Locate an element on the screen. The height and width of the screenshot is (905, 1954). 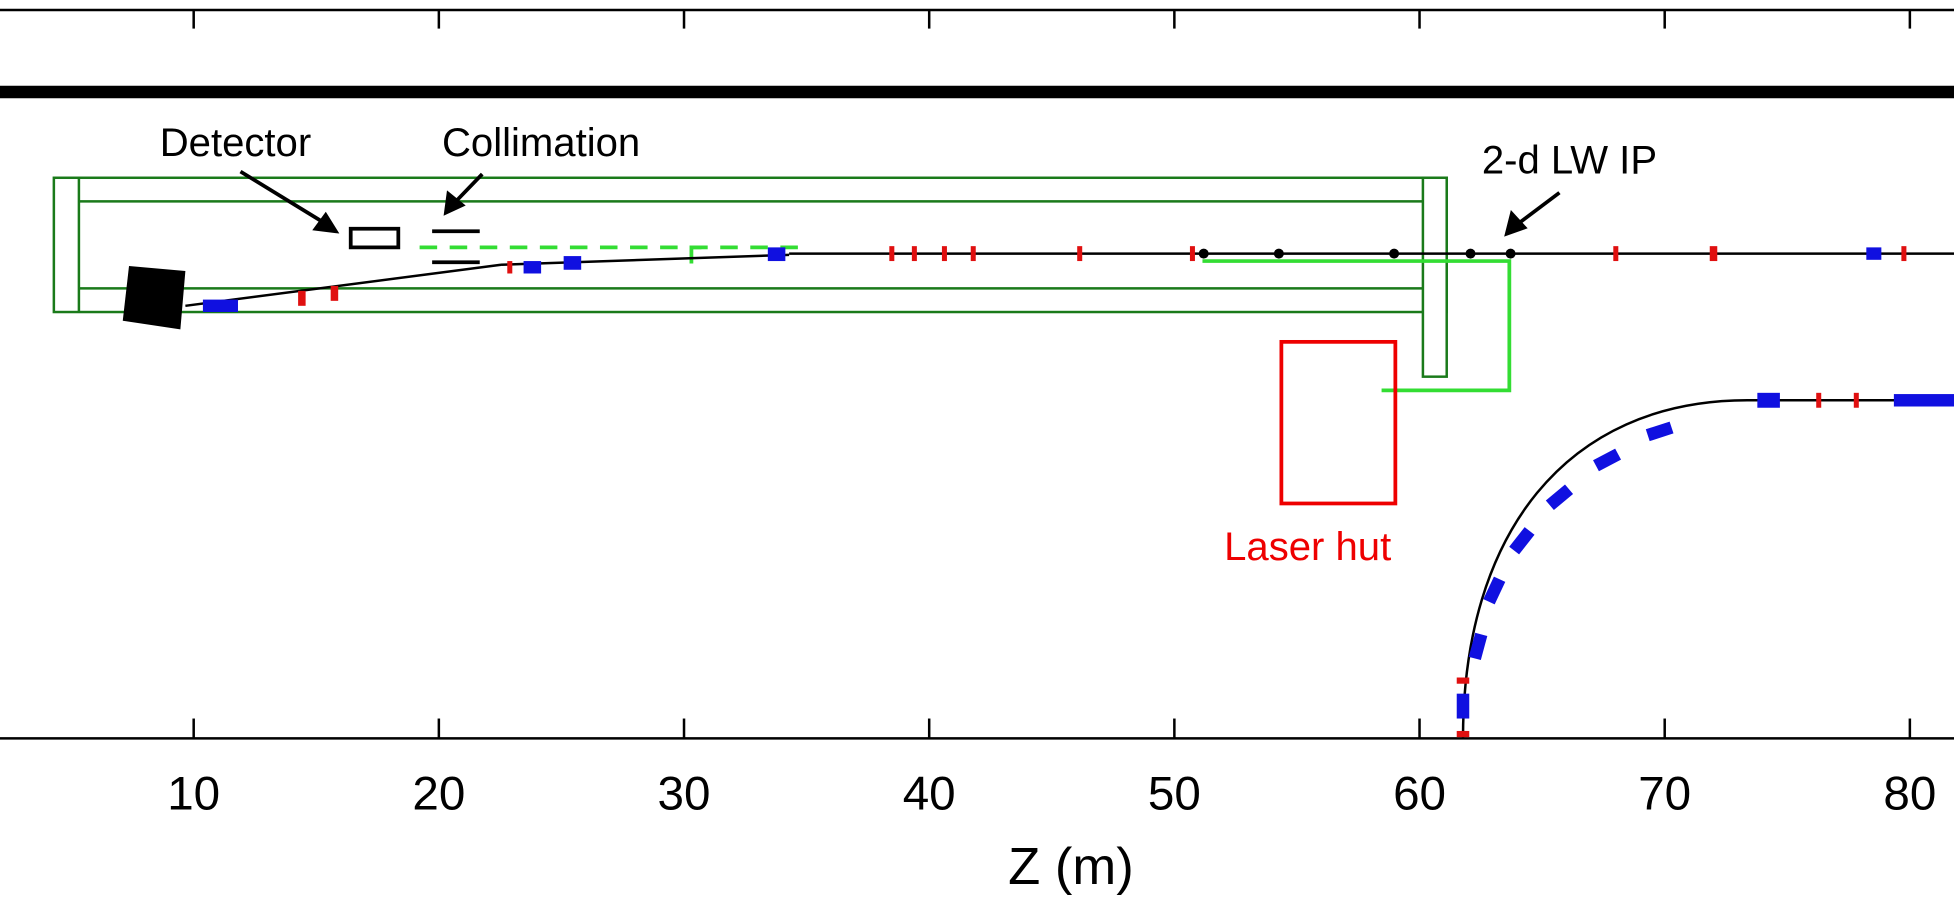
x-tick-label: 10 is located at coordinates (193, 793).